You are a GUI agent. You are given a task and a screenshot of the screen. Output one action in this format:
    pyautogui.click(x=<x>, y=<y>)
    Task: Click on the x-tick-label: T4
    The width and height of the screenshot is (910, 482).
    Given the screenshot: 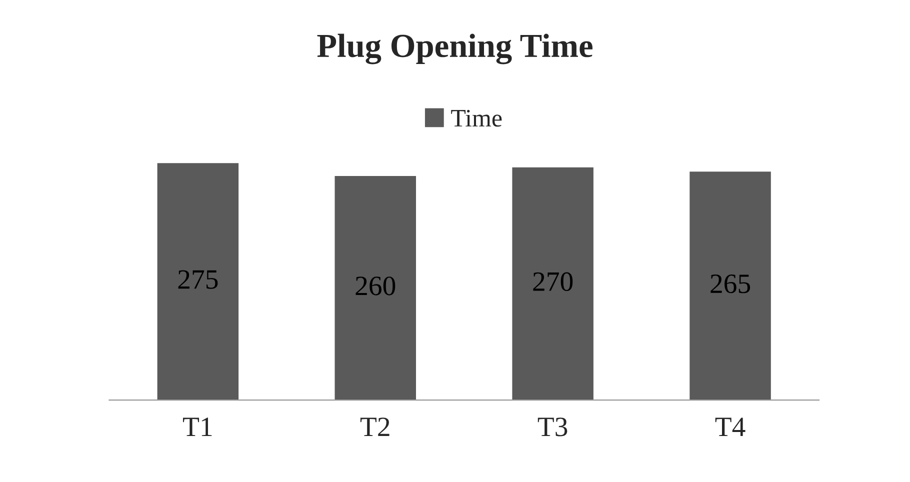 What is the action you would take?
    pyautogui.click(x=730, y=427)
    